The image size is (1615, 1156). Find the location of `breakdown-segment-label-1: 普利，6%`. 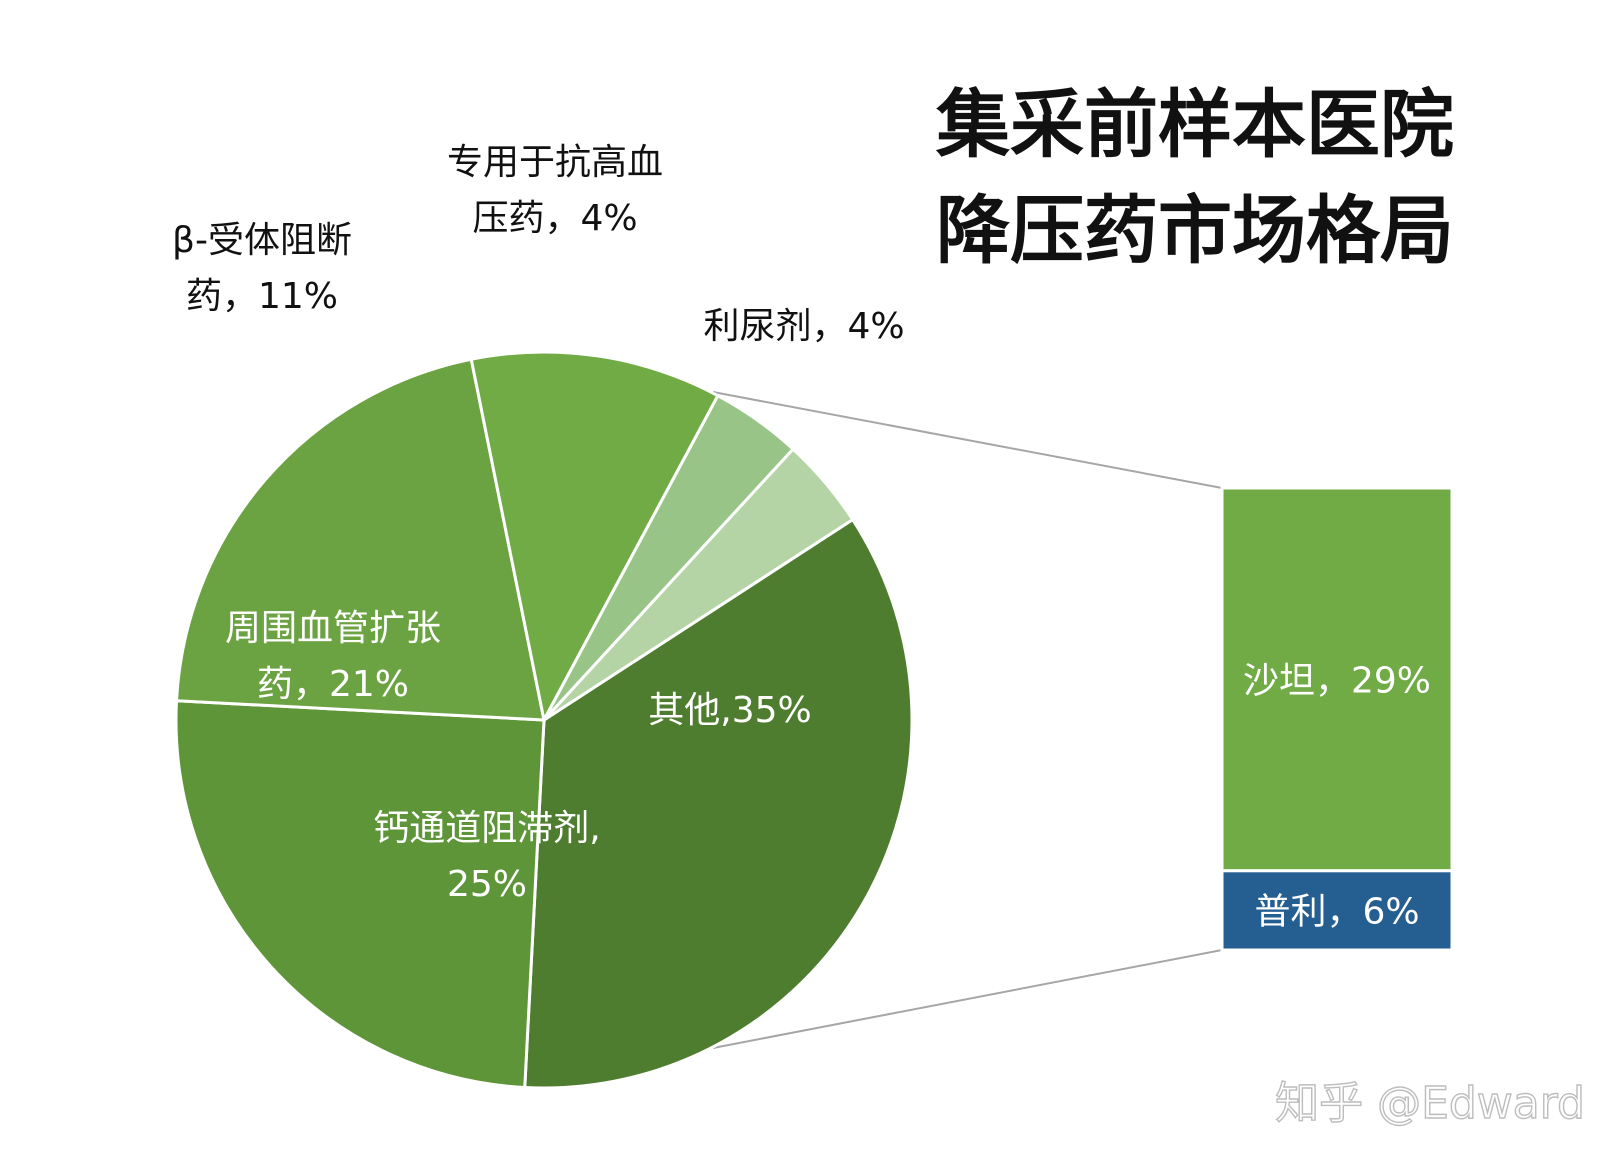

breakdown-segment-label-1: 普利，6% is located at coordinates (1336, 911).